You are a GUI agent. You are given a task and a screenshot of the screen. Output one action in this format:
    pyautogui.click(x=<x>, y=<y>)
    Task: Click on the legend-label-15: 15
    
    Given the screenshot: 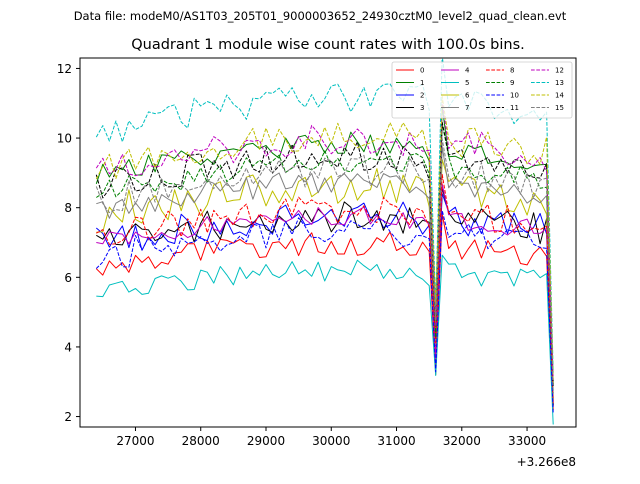 What is the action you would take?
    pyautogui.click(x=559, y=108)
    